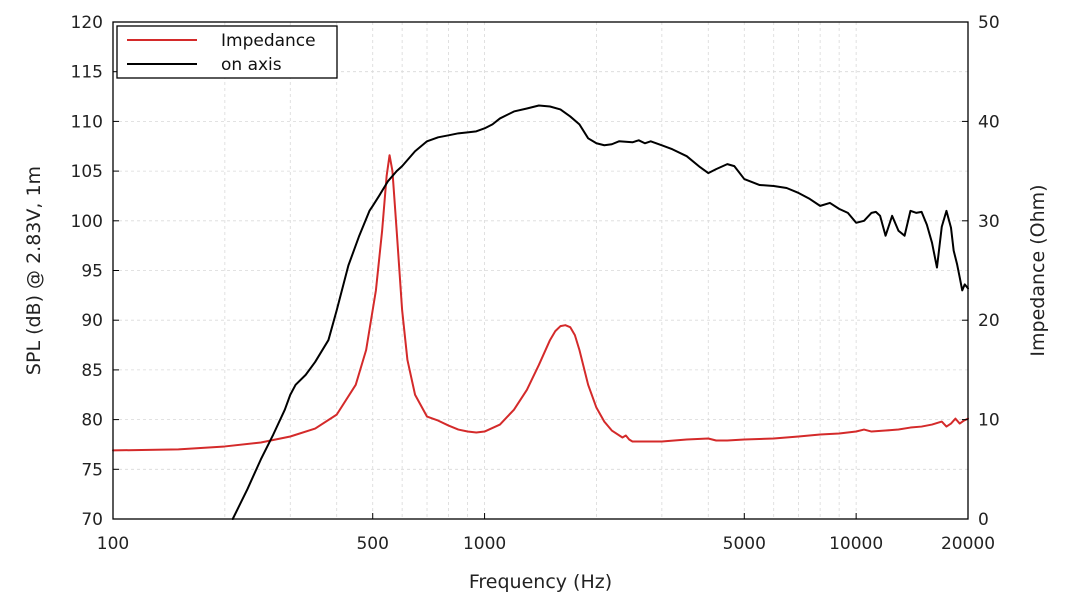 The height and width of the screenshot is (606, 1070). What do you see at coordinates (540, 582) in the screenshot?
I see `x-axis-label: Frequency (Hz)` at bounding box center [540, 582].